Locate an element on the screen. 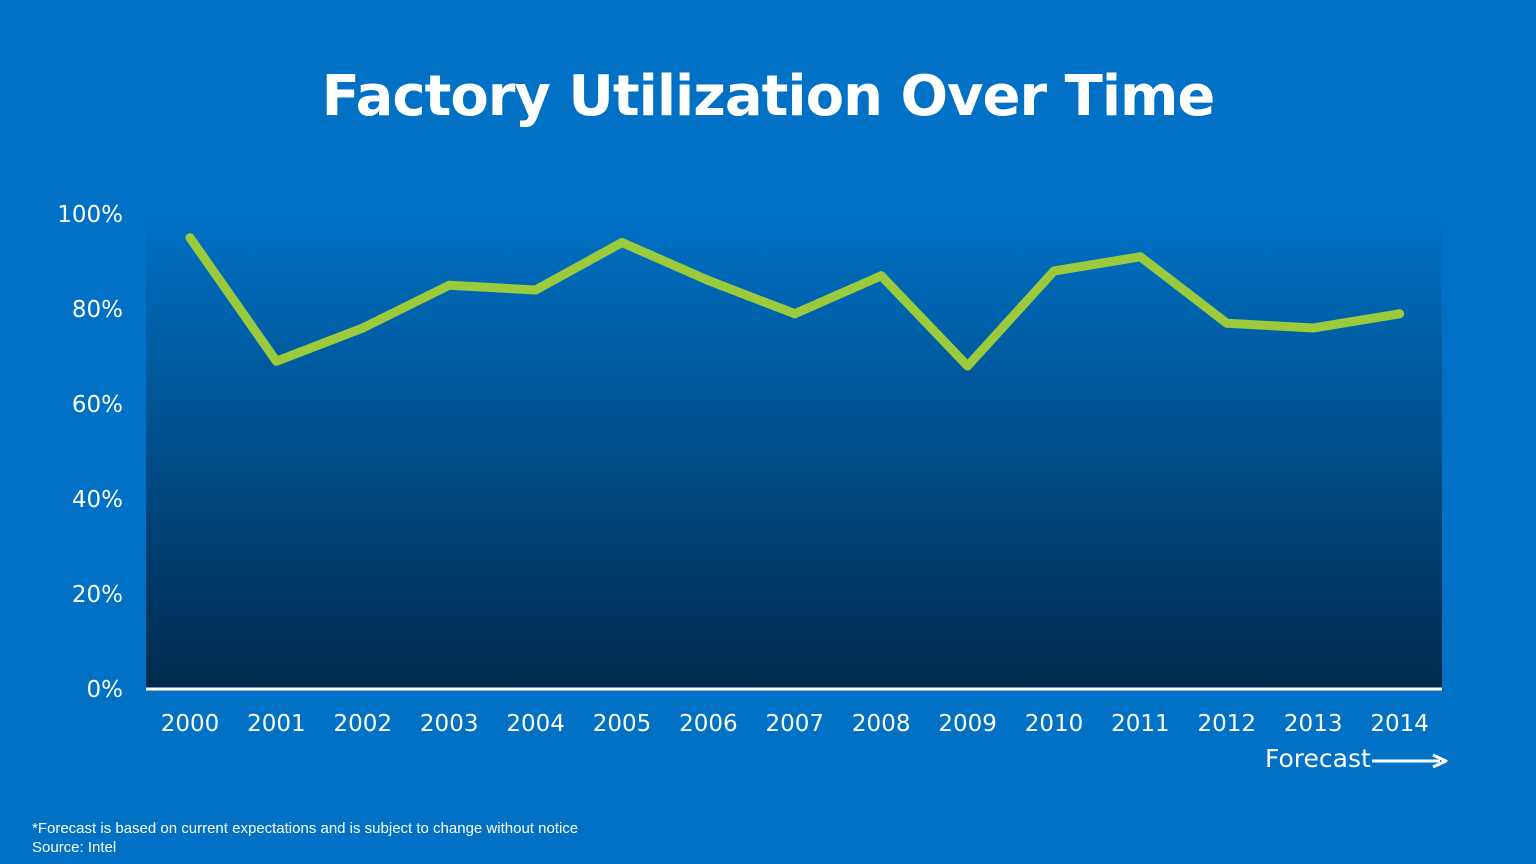  source-note: Source: Intel is located at coordinates (74, 847).